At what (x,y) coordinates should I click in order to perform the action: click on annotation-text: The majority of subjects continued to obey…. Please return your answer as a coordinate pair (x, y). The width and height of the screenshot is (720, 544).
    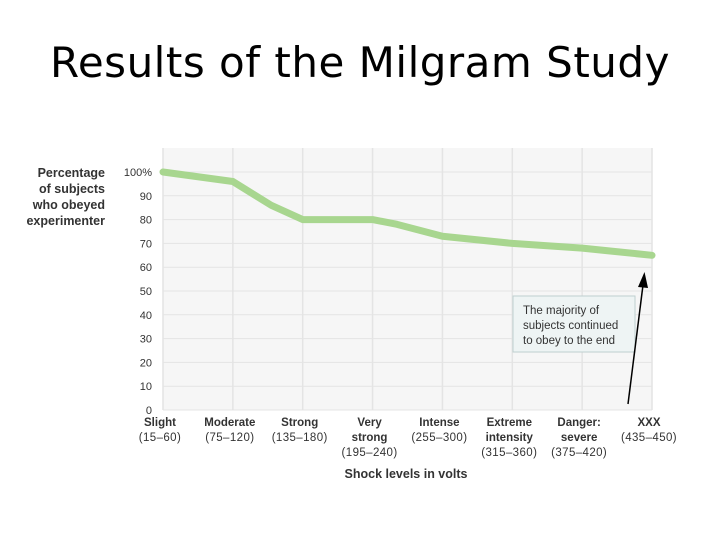
    Looking at the image, I should click on (570, 326).